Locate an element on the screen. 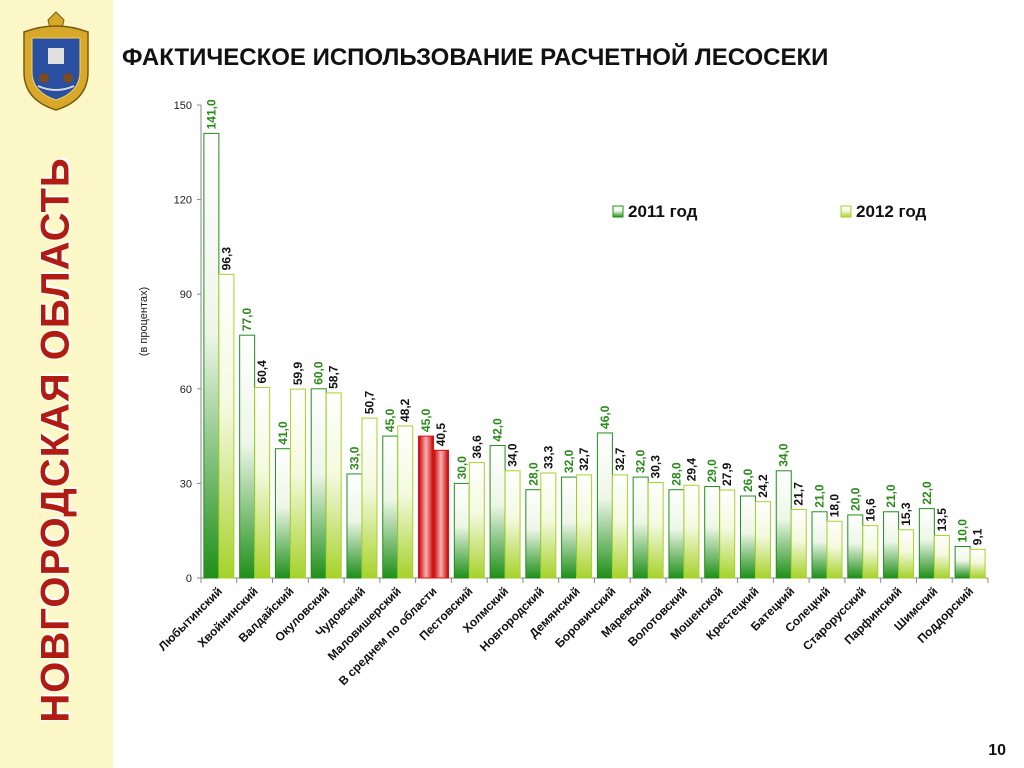 This screenshot has width=1024, height=768. value-label-2011-15: 29,0 is located at coordinates (712, 471).